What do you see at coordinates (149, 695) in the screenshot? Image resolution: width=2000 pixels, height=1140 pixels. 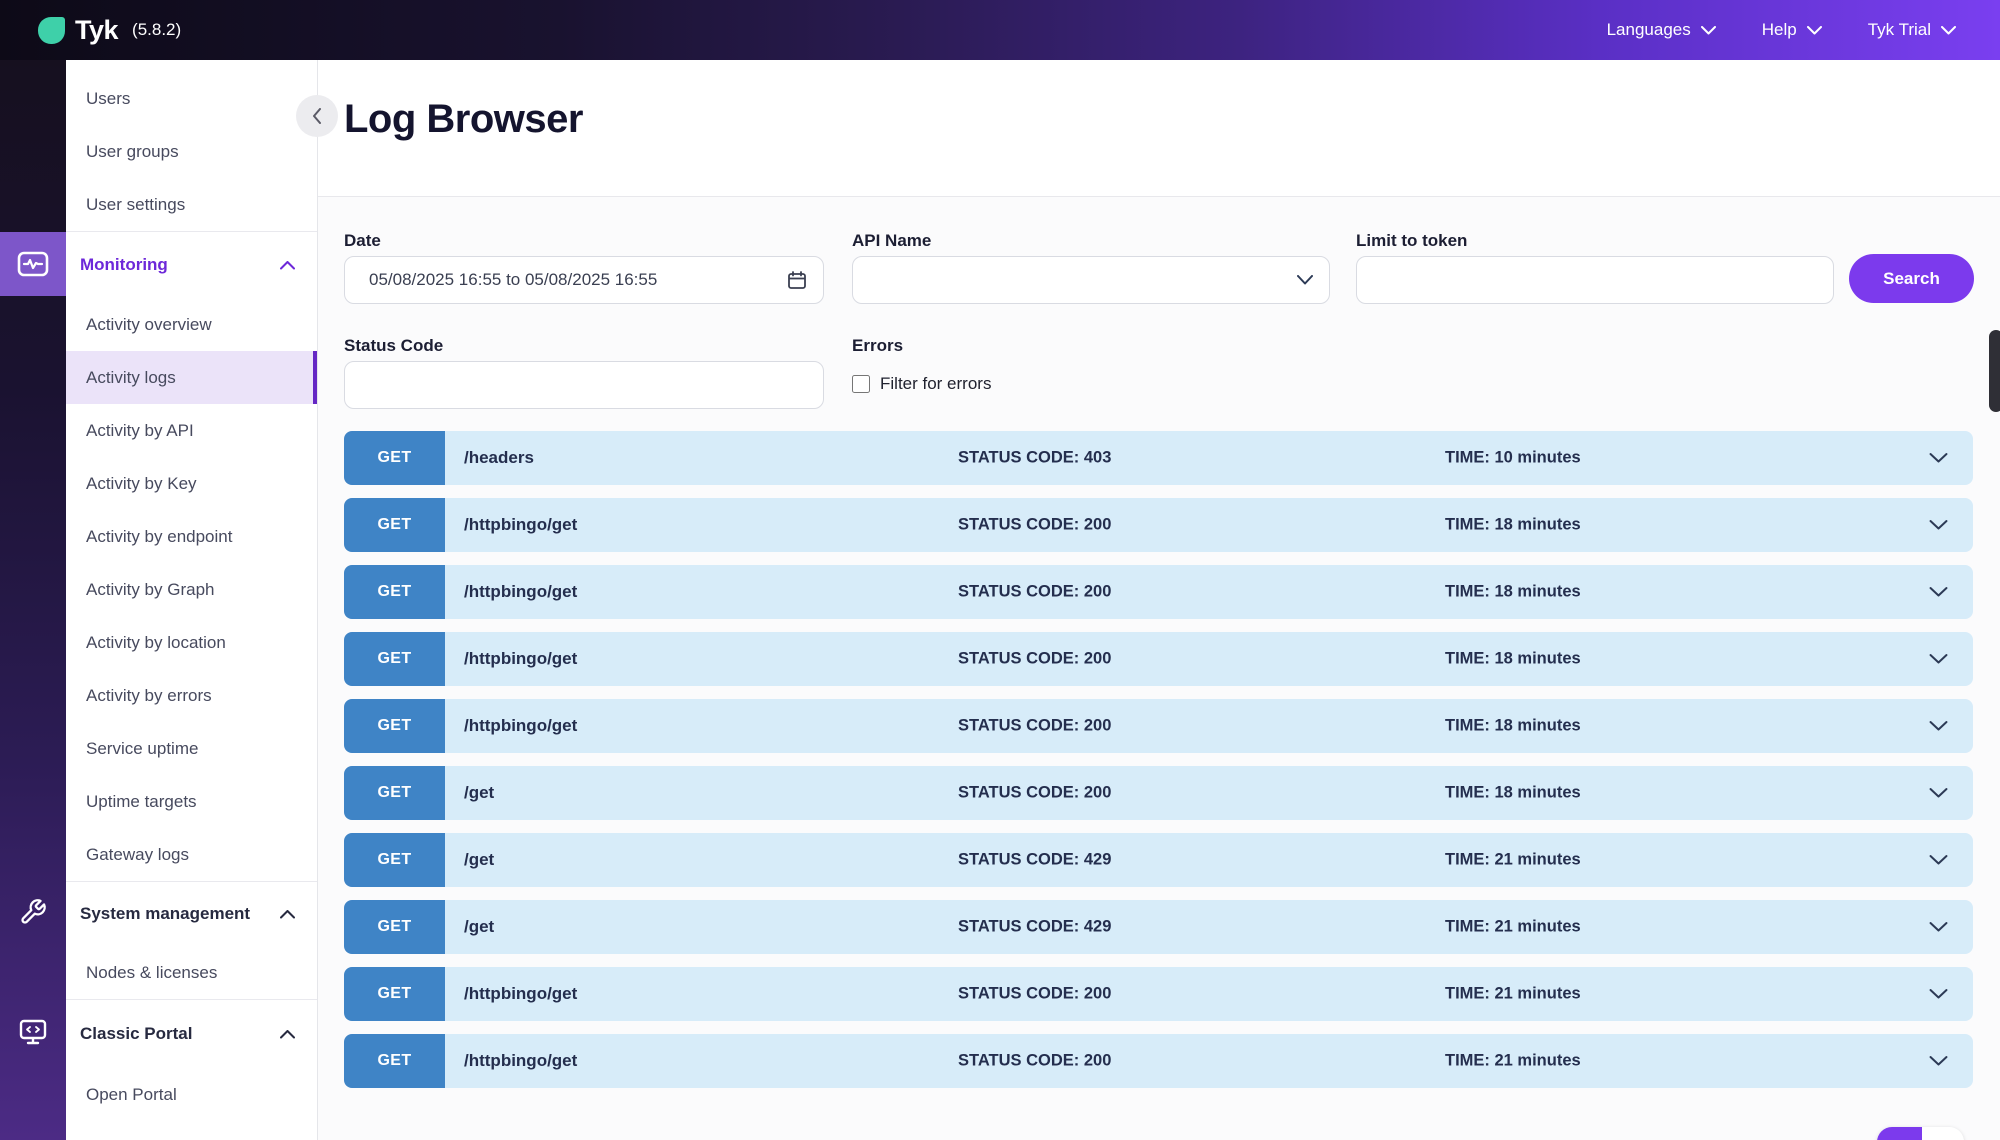 I see `sidebar-item-label: Activity by errors` at bounding box center [149, 695].